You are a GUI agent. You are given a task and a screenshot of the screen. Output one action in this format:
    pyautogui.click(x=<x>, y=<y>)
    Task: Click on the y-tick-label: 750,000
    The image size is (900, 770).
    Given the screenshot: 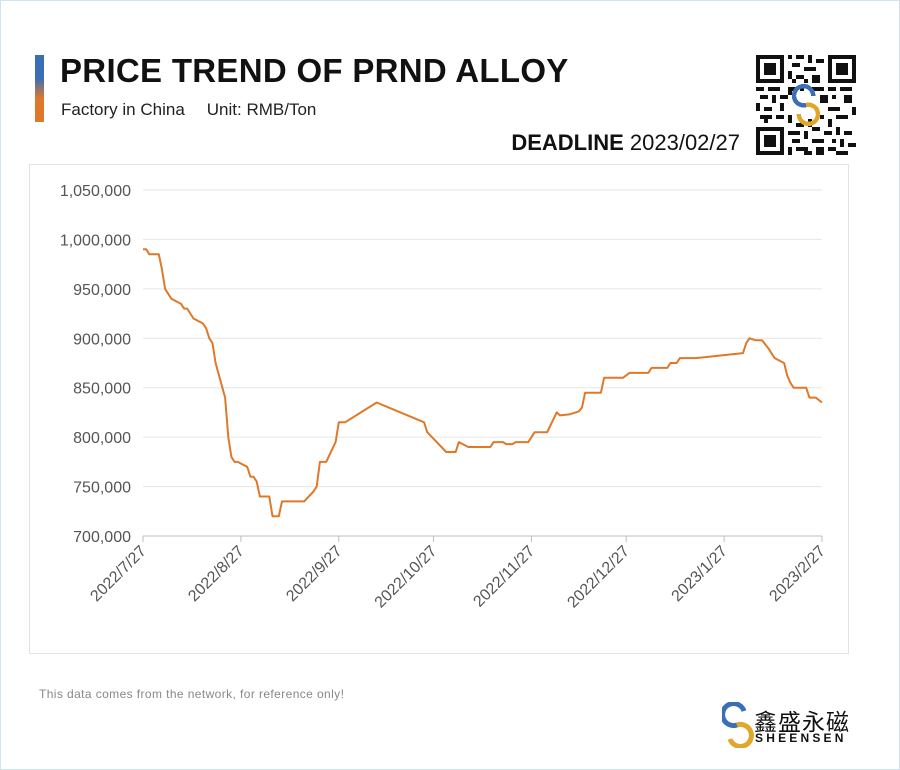 What is the action you would take?
    pyautogui.click(x=102, y=488)
    